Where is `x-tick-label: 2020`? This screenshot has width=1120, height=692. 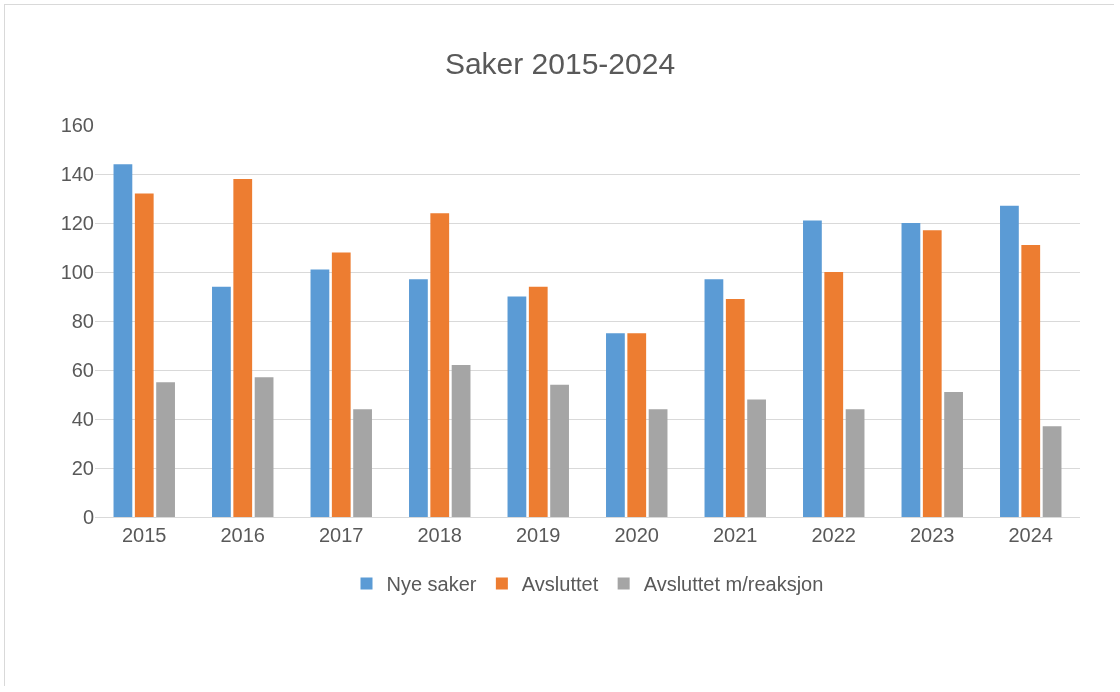
x-tick-label: 2020 is located at coordinates (636, 535).